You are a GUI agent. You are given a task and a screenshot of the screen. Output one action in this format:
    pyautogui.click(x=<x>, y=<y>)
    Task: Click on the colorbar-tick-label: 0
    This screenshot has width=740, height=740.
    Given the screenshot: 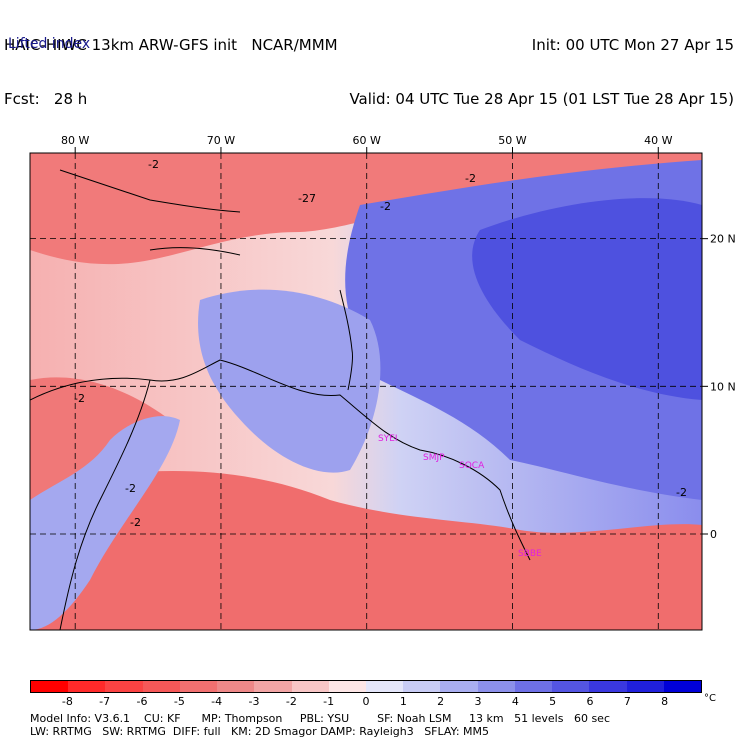 What is the action you would take?
    pyautogui.click(x=366, y=701)
    